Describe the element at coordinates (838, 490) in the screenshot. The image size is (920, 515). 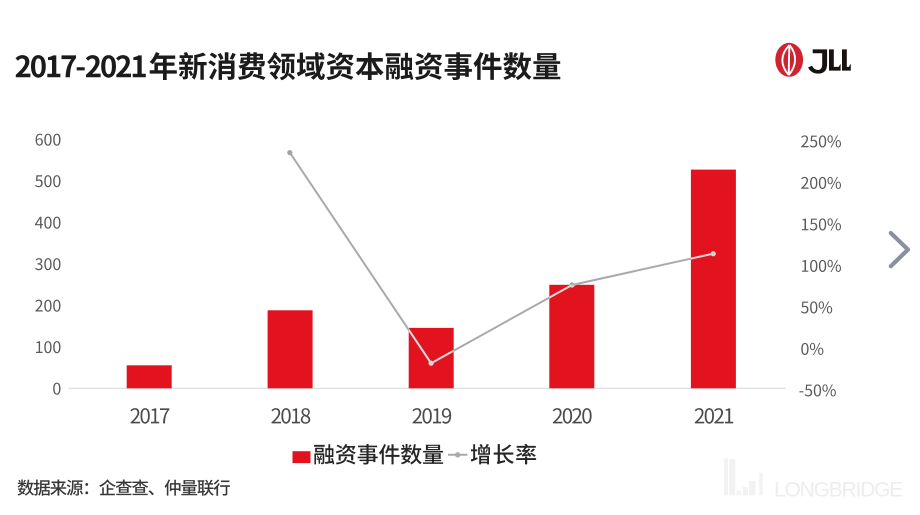
I see `svg-text: LONGBRIDGE` at that location.